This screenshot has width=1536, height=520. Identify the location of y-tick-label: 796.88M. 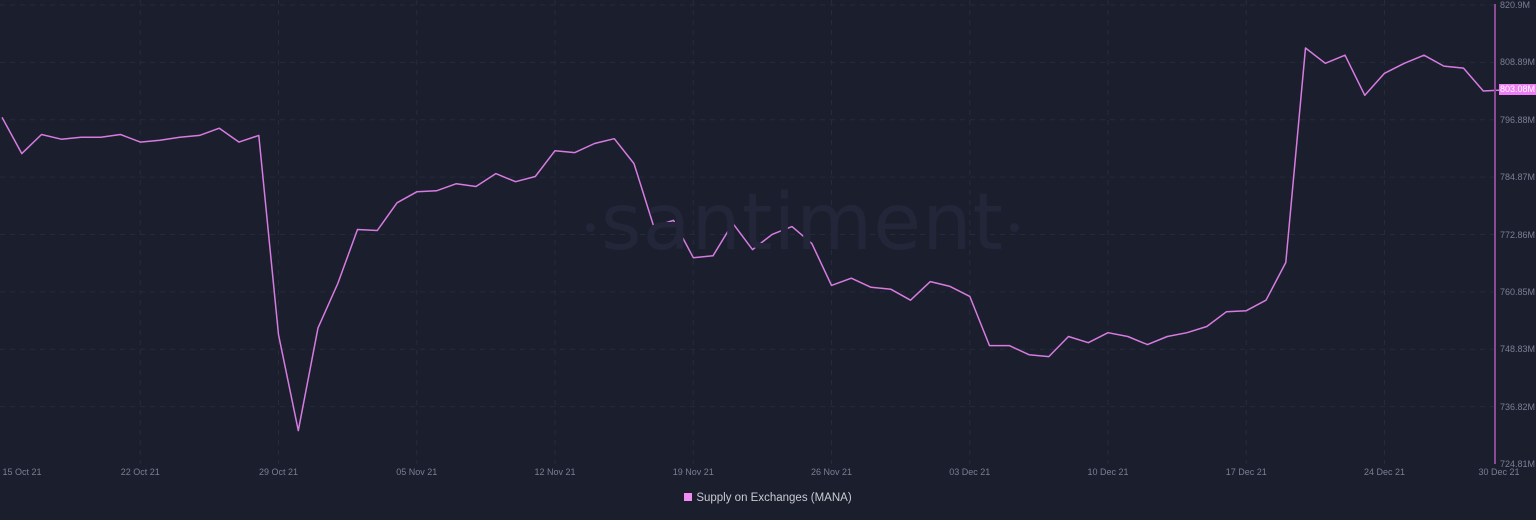
(1518, 119).